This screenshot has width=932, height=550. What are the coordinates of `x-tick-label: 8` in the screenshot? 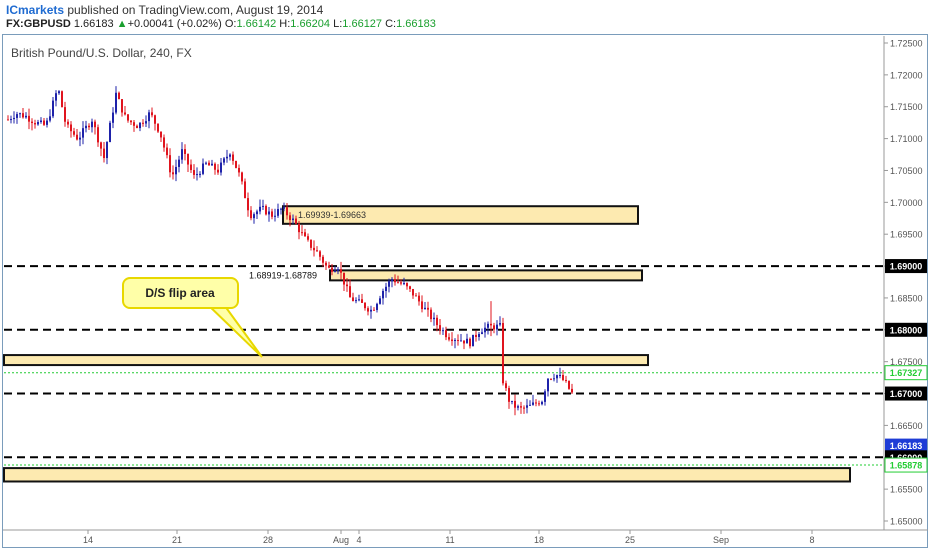 It's located at (811, 540).